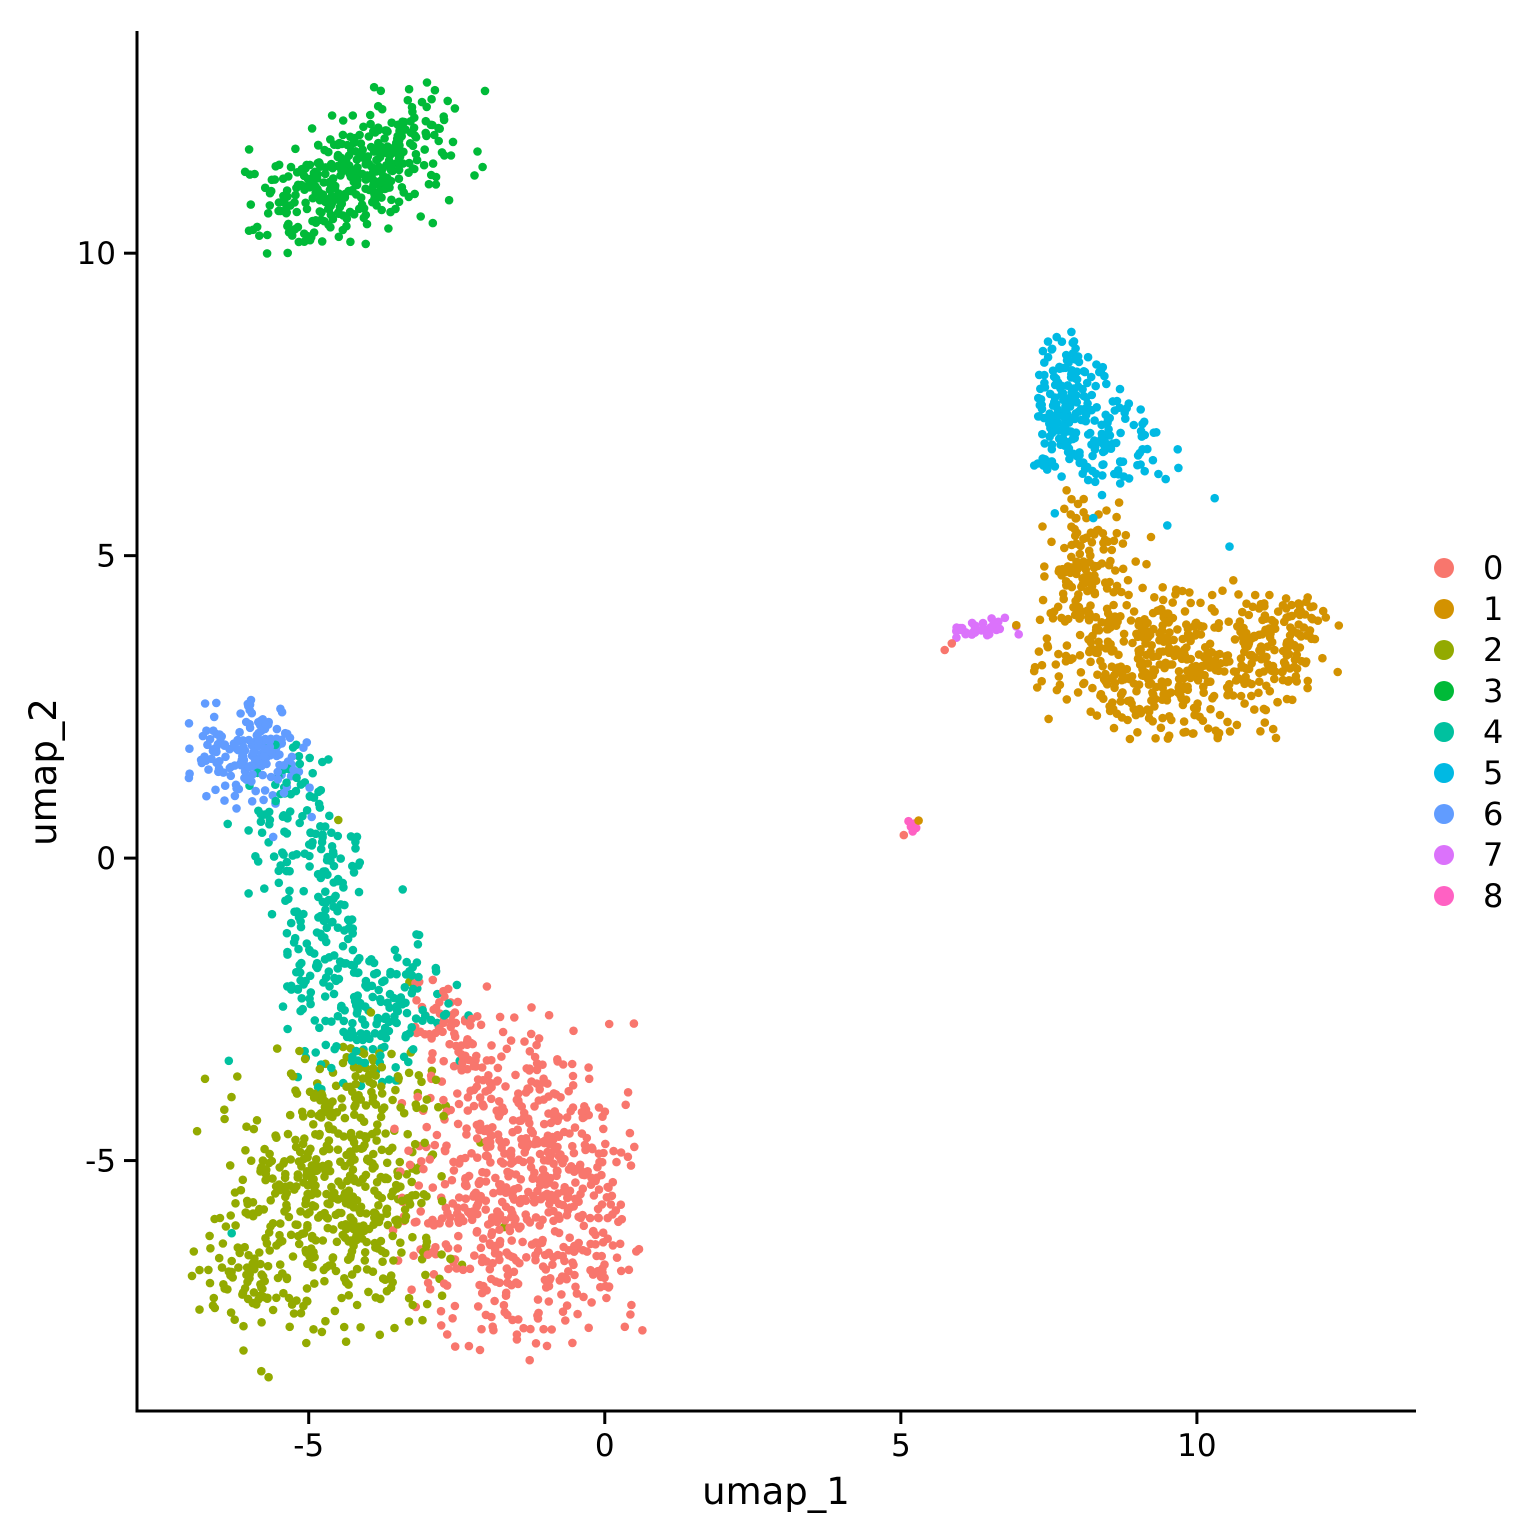 Image resolution: width=1536 pixels, height=1540 pixels. Describe the element at coordinates (106, 859) in the screenshot. I see `y-tick-label: 0` at that location.